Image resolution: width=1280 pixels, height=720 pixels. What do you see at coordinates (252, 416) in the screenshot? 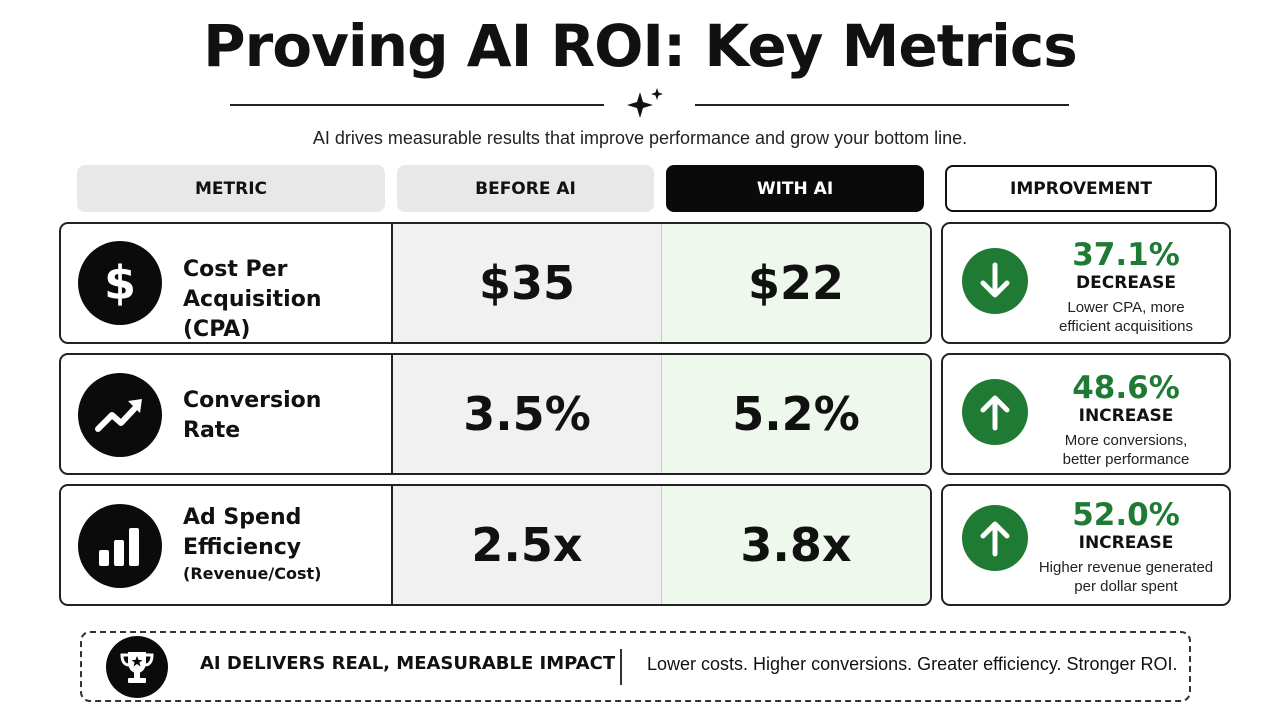
I see `metric-name: Conversion Rate` at bounding box center [252, 416].